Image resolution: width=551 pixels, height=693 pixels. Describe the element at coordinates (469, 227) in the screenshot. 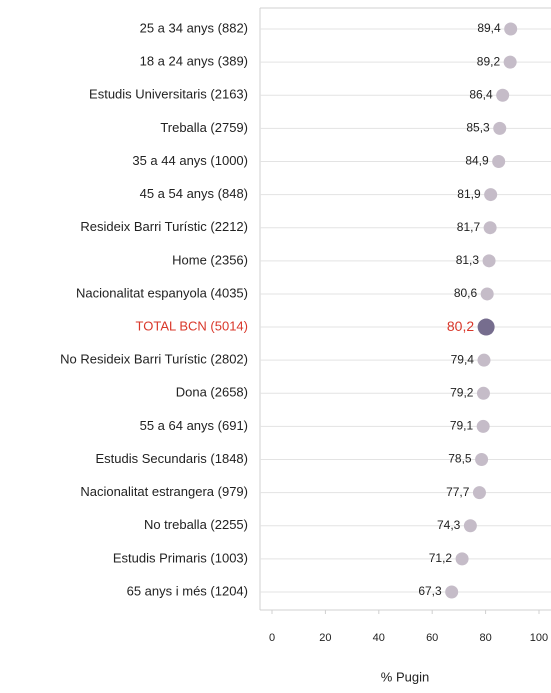

I see `value-label: 81,7` at that location.